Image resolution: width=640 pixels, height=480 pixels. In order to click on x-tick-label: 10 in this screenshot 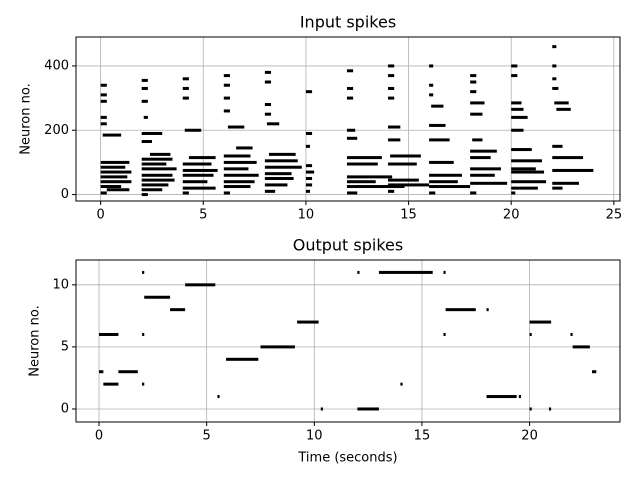, I will do `click(306, 215)`.